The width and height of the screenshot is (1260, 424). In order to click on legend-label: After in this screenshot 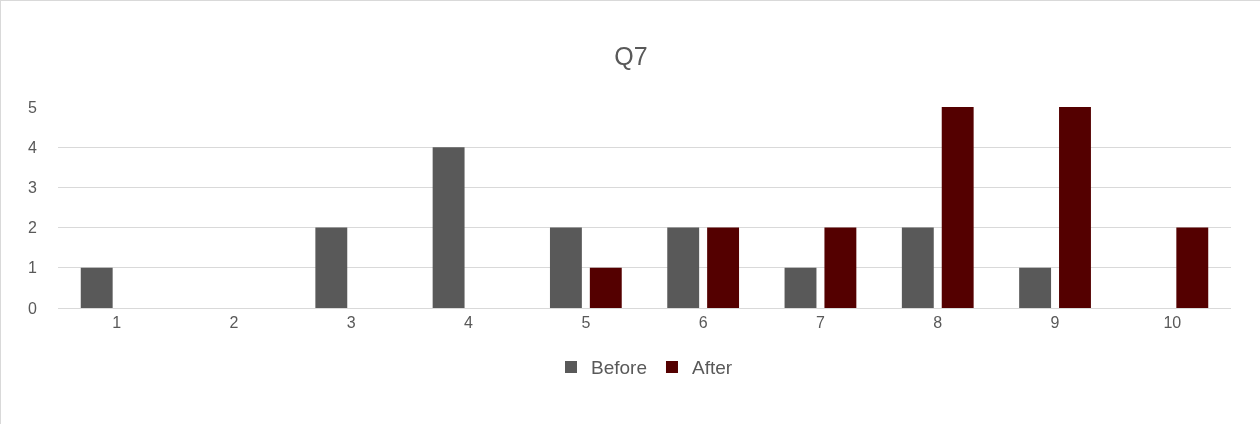, I will do `click(712, 368)`.